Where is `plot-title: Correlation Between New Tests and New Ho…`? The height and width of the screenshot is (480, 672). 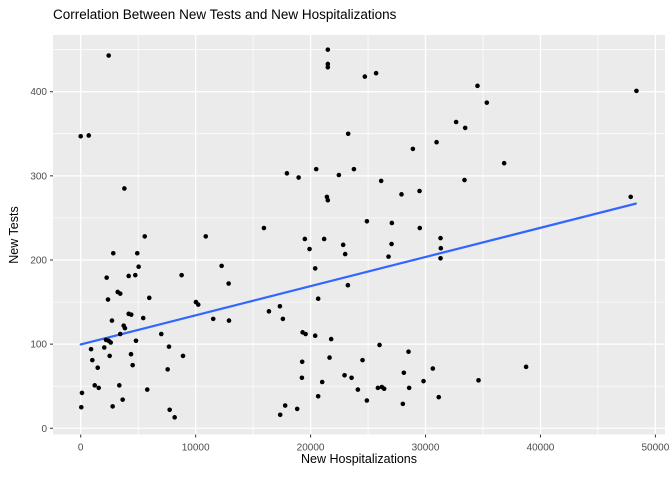
plot-title: Correlation Between New Tests and New Ho… is located at coordinates (225, 14).